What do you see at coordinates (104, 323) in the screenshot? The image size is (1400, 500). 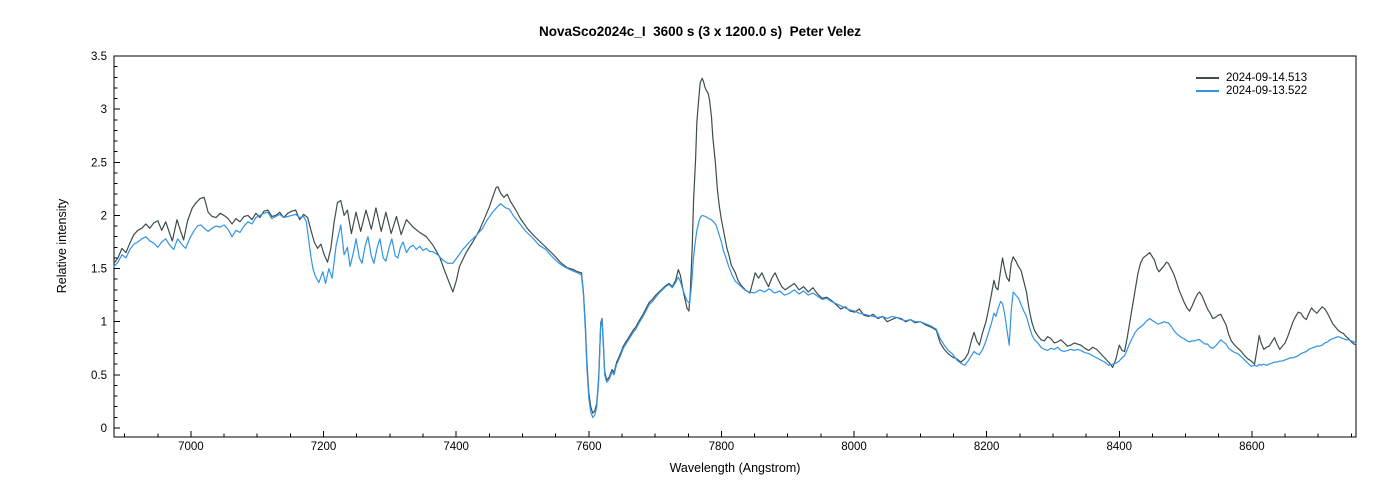 I see `y-tick-label: 1` at bounding box center [104, 323].